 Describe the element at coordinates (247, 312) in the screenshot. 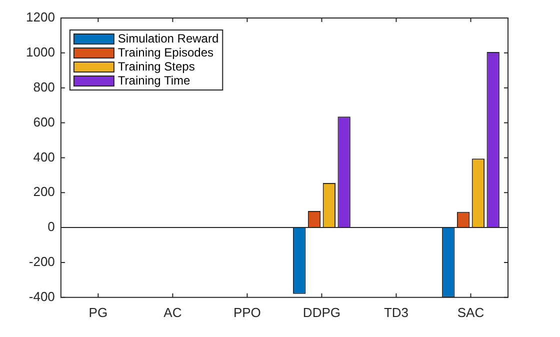

I see `x-tick-label: PPO` at that location.